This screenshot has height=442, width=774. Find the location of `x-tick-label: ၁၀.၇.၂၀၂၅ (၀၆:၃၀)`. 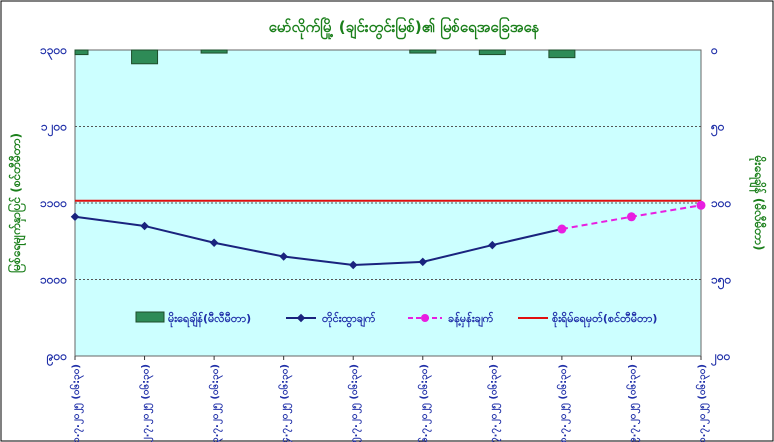

x-tick-label: ၁၀.၇.၂၀၂၅ (၀၆:၃၀) is located at coordinates (703, 403).